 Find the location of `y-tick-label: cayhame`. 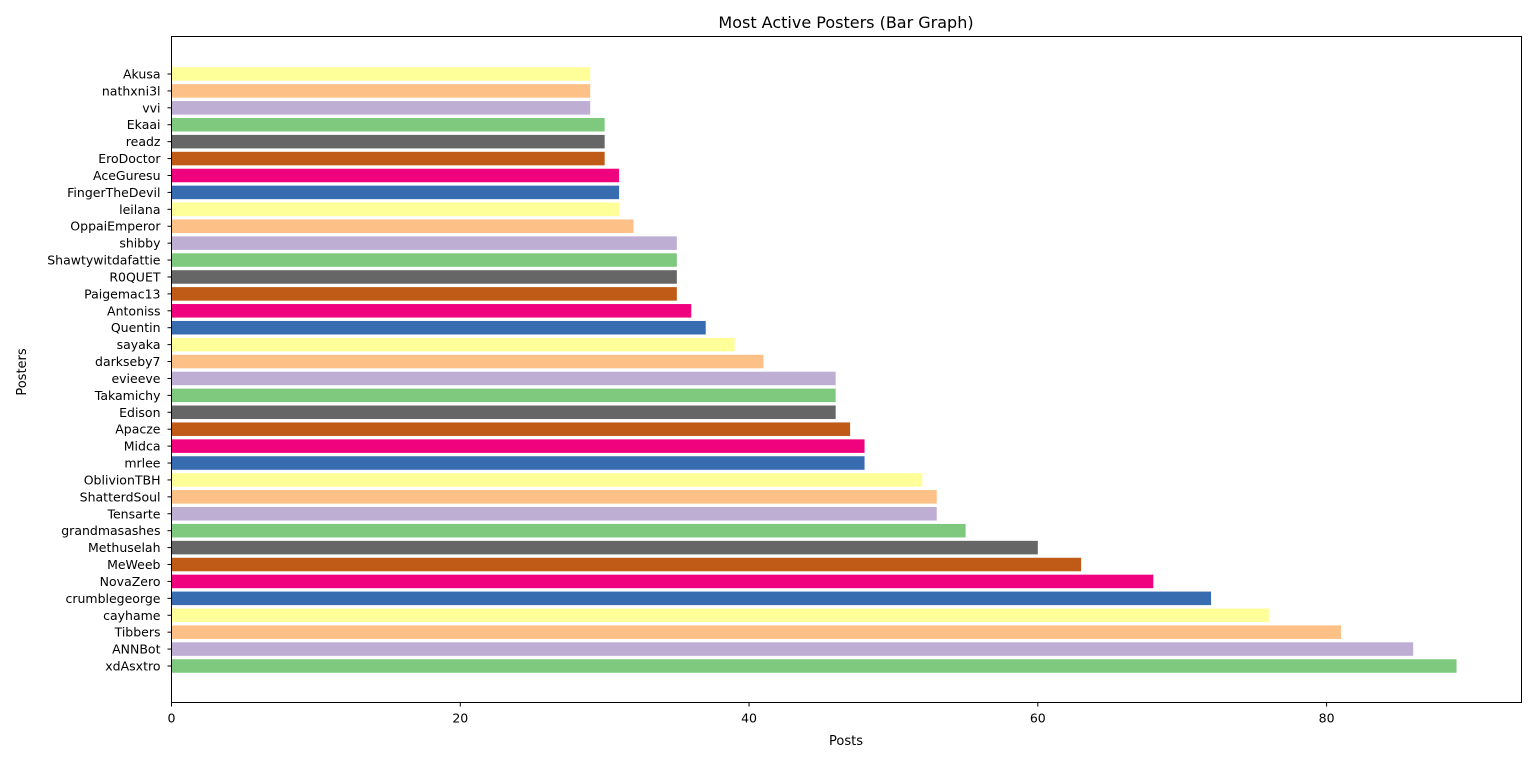

y-tick-label: cayhame is located at coordinates (132, 615).